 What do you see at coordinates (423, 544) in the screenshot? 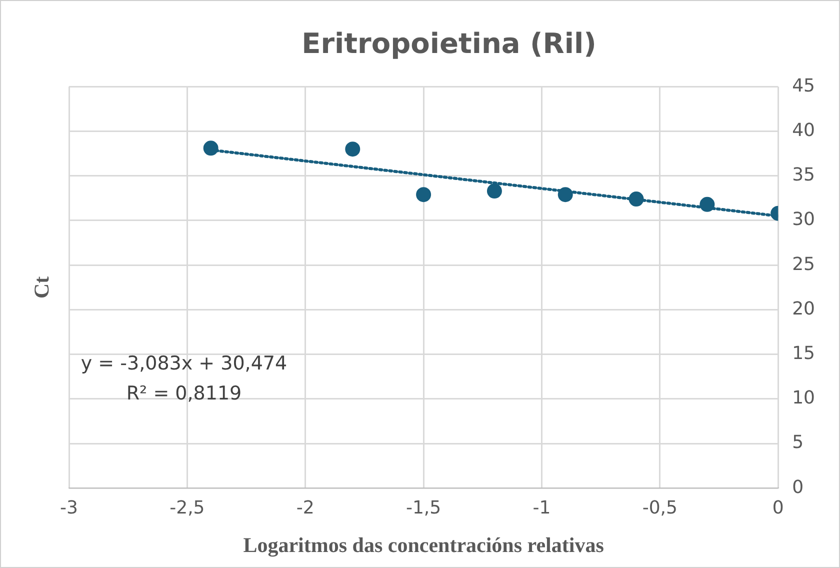
I see `x-axis-title: Logaritmos das concentracións relativas` at bounding box center [423, 544].